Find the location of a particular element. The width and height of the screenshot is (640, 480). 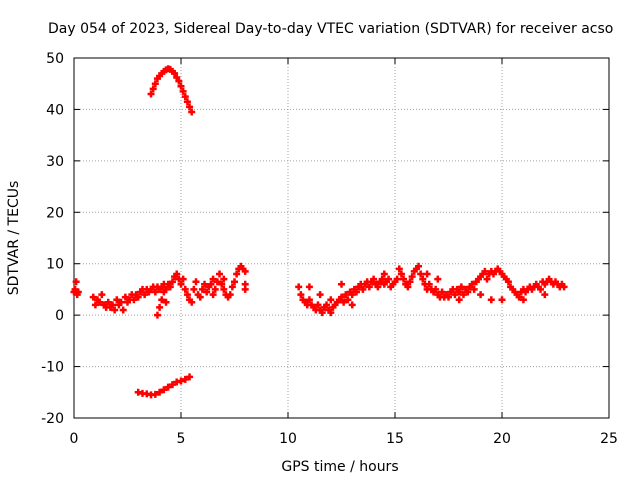

y-tick-label: 0 is located at coordinates (59, 316).